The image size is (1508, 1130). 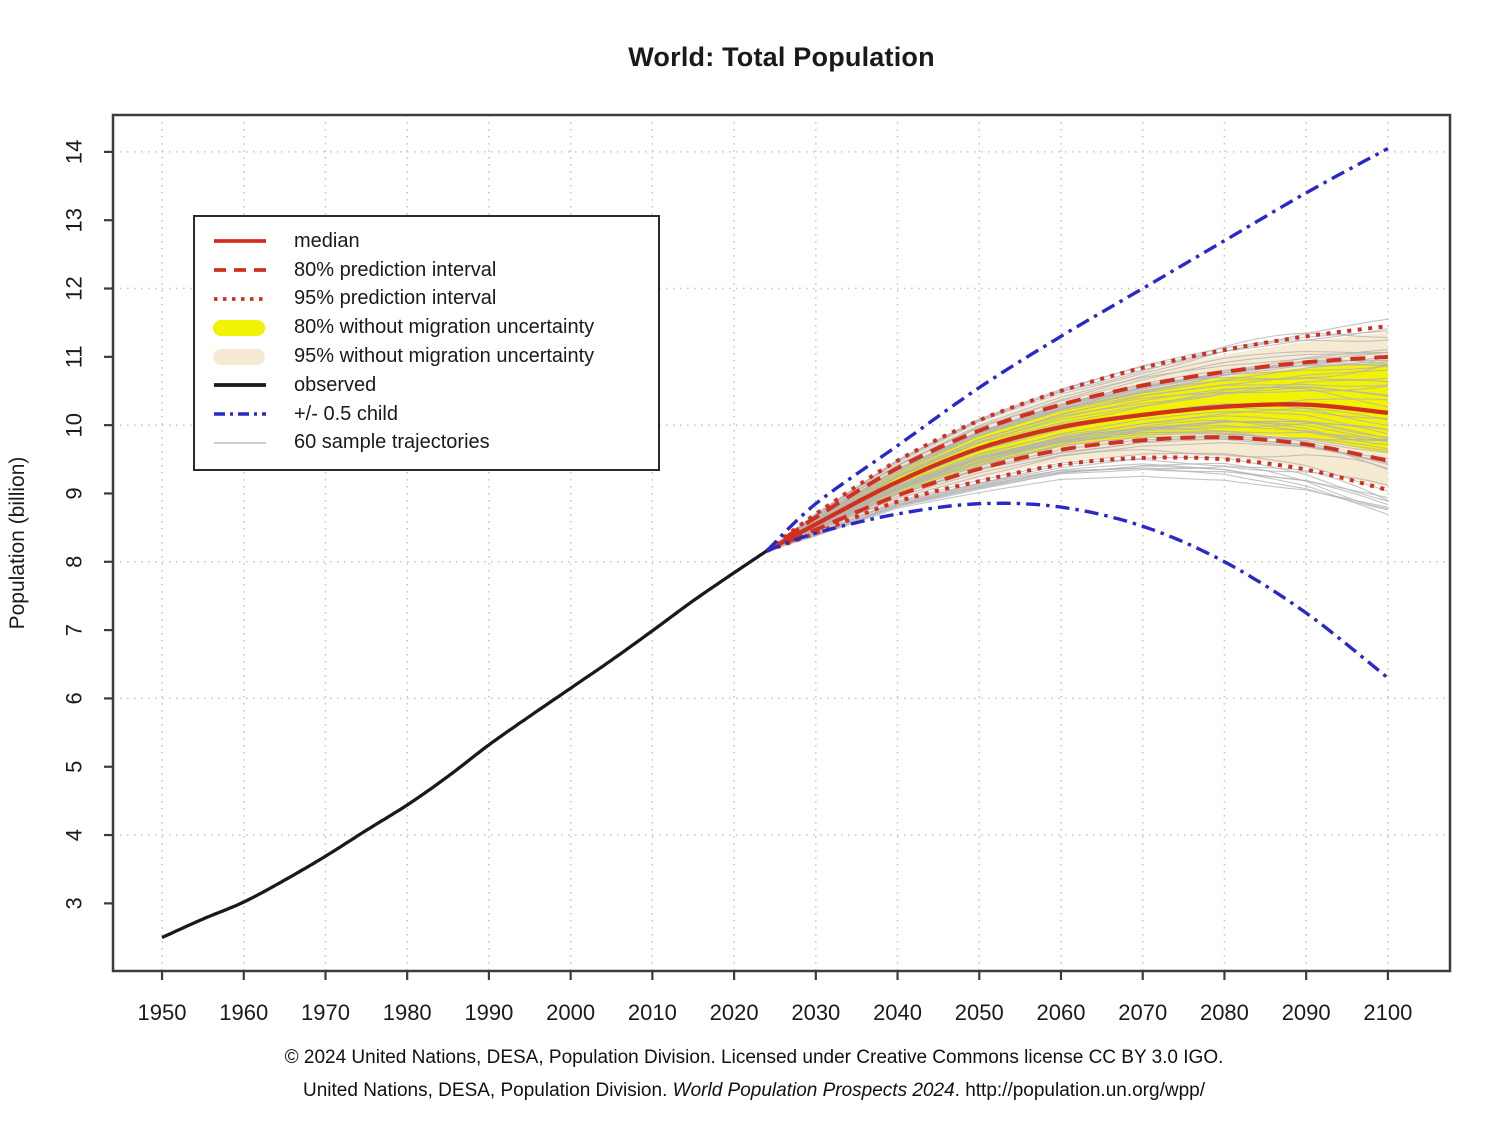 I want to click on x-tick-label: 1950, so click(x=162, y=1012).